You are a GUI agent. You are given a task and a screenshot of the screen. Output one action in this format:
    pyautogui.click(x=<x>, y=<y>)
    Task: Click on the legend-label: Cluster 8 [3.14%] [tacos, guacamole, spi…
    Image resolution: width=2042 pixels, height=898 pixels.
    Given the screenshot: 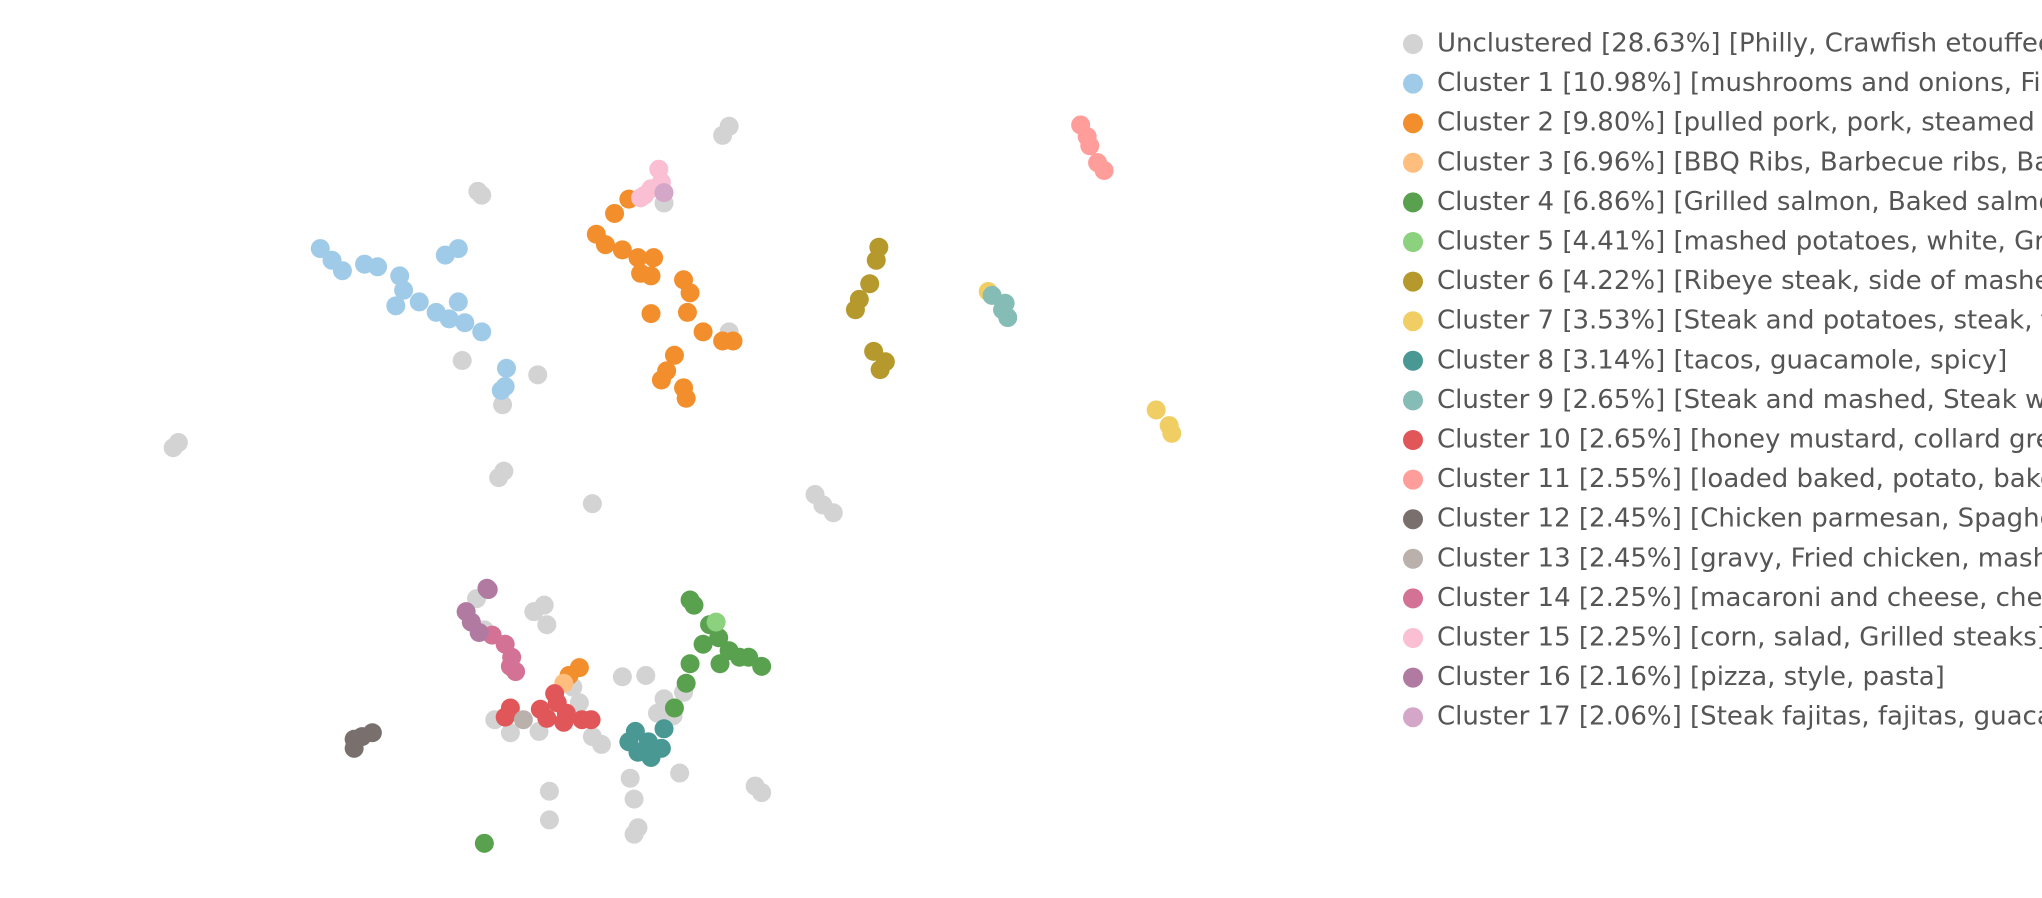 What is the action you would take?
    pyautogui.click(x=1722, y=360)
    